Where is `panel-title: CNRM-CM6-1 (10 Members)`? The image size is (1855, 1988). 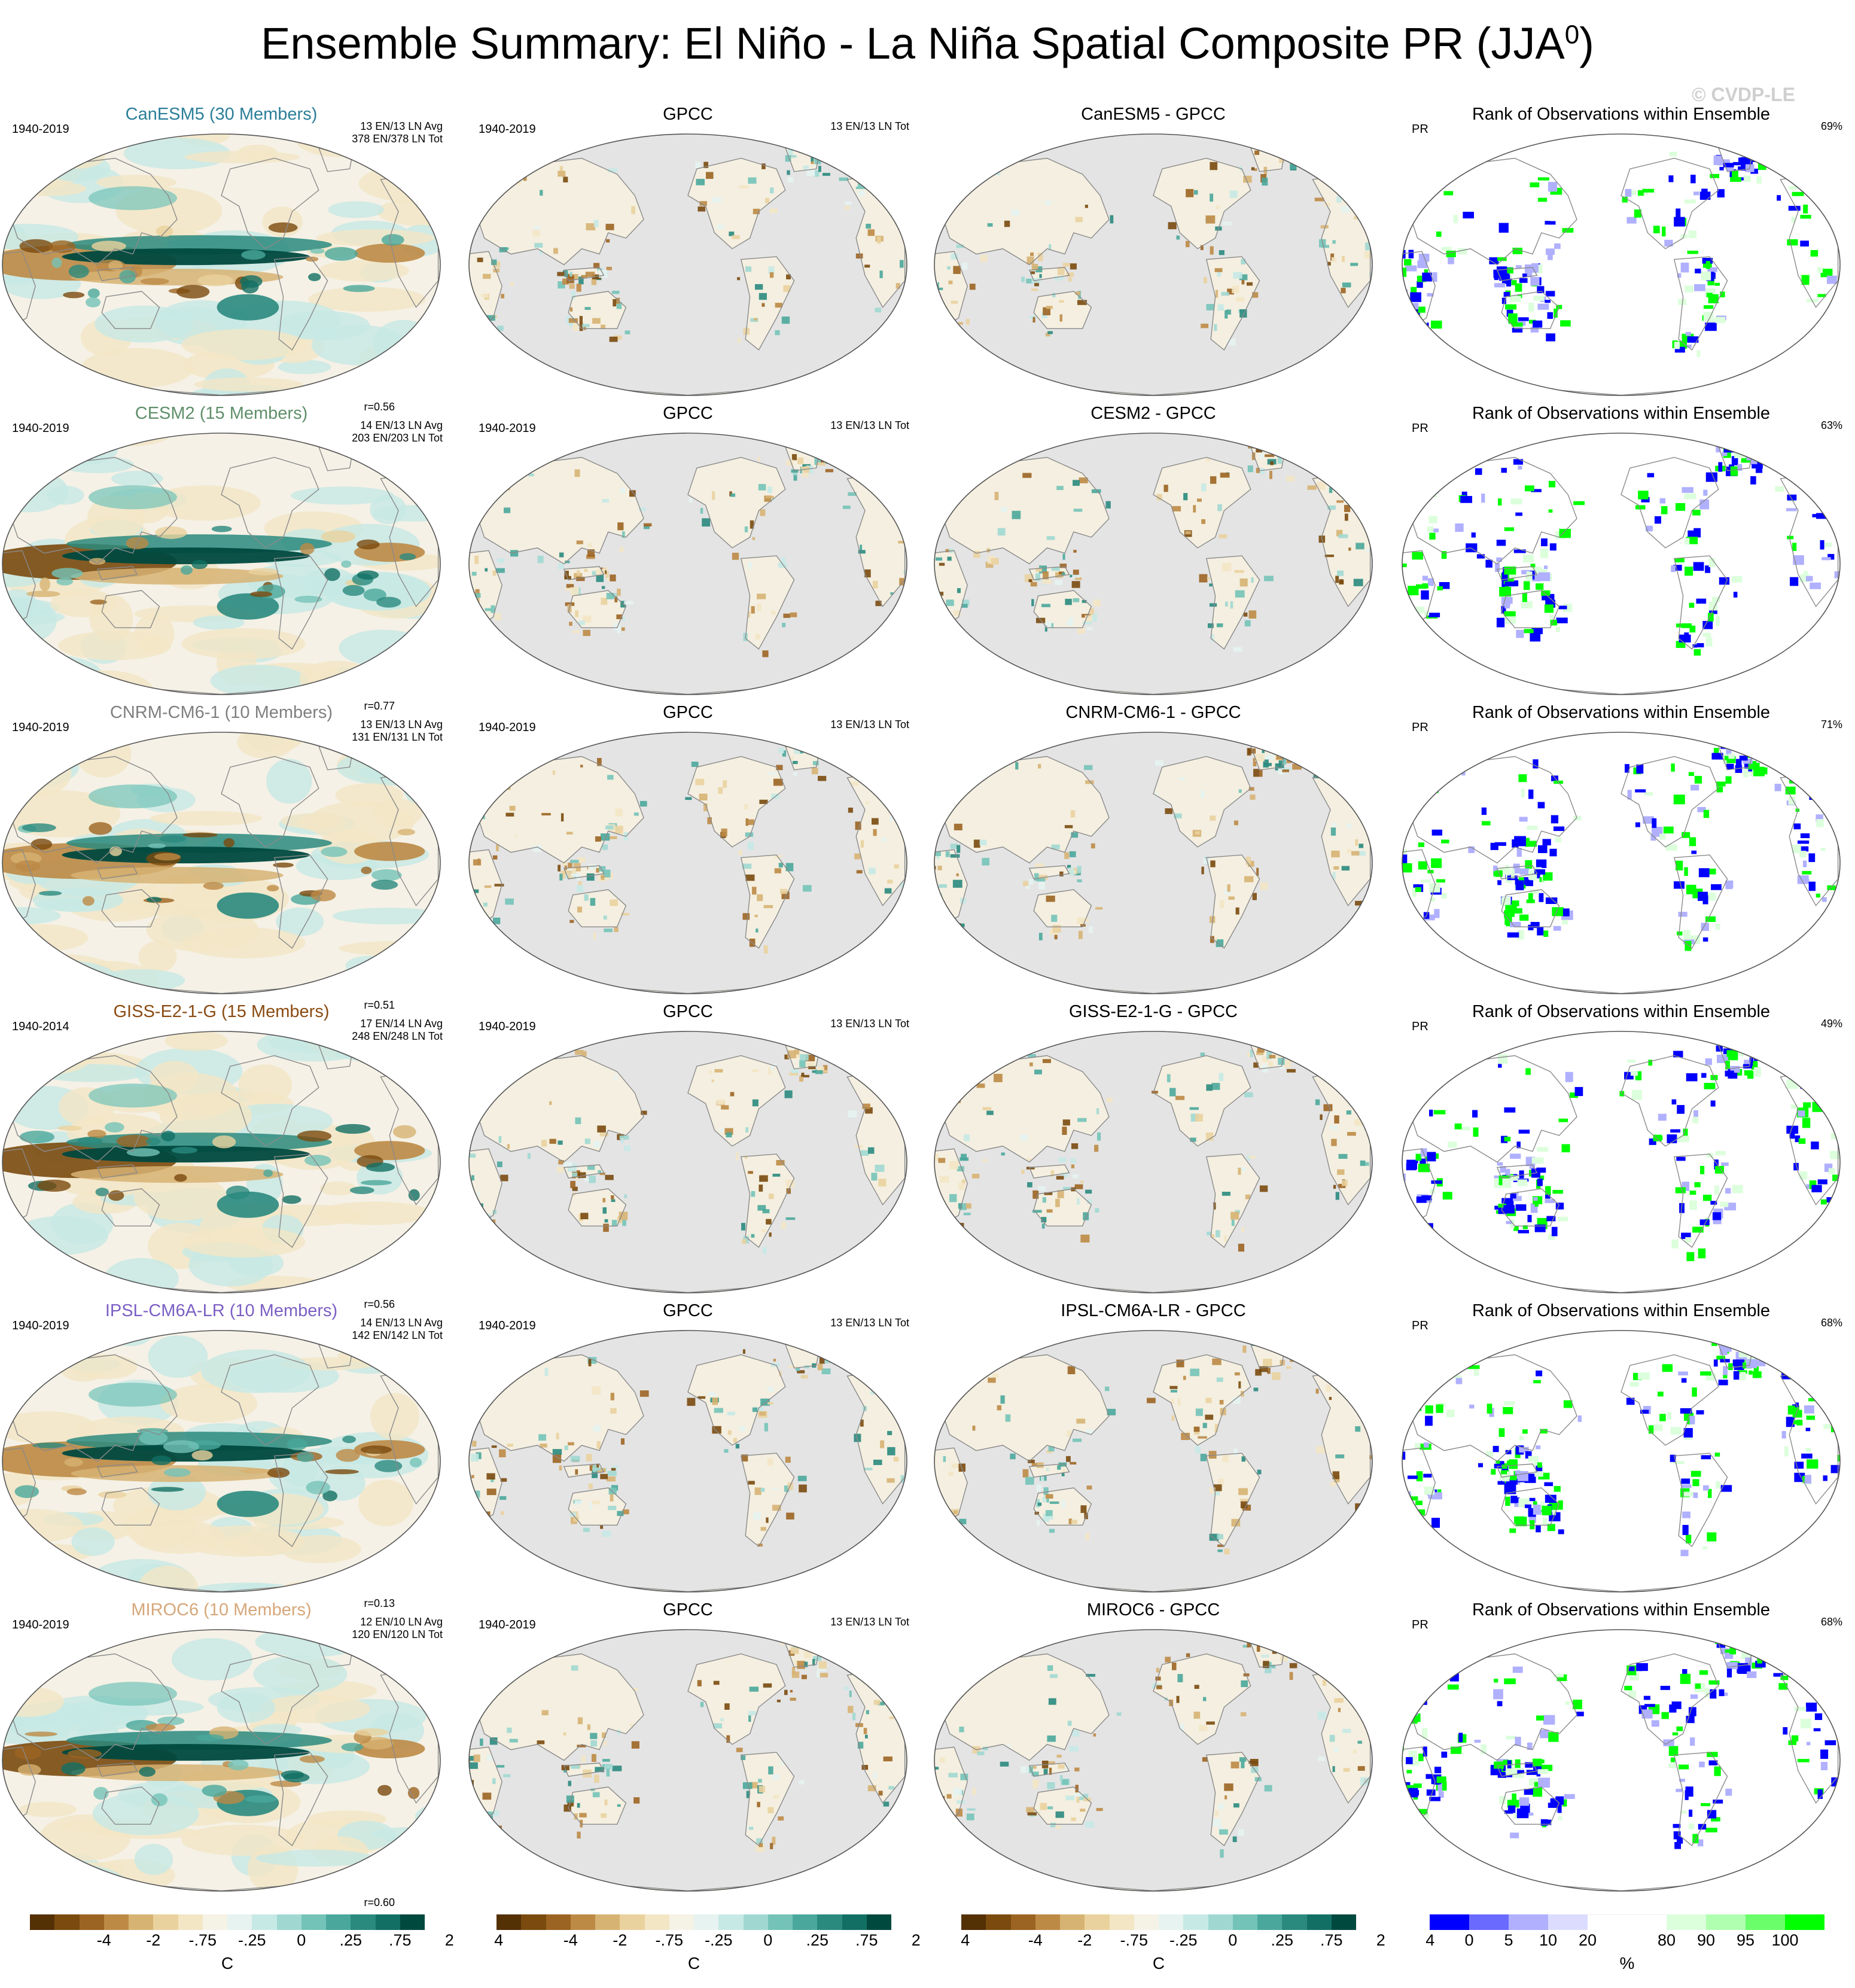
panel-title: CNRM-CM6-1 (10 Members) is located at coordinates (221, 712).